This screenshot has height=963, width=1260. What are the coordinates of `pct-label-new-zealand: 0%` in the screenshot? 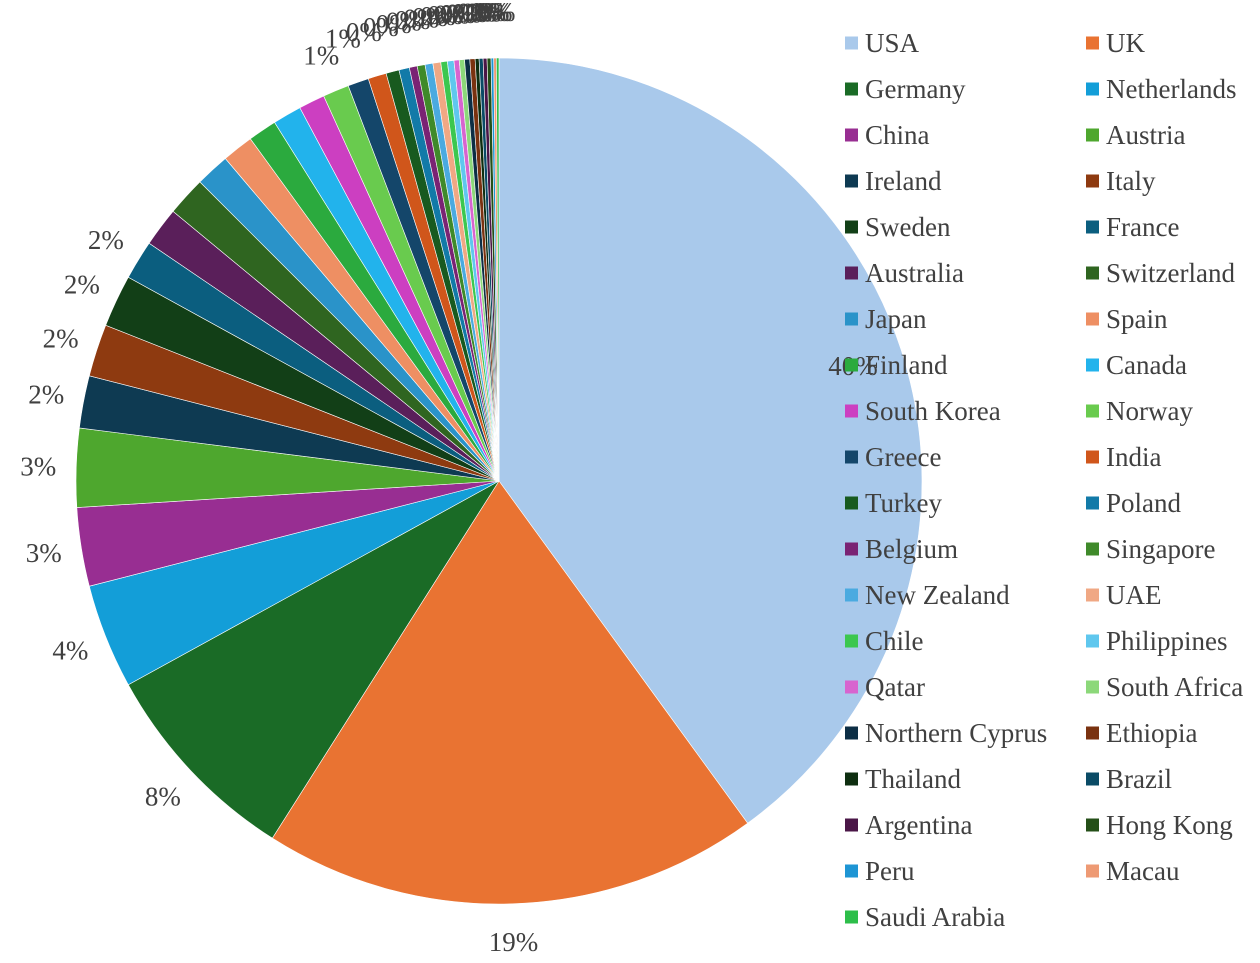 It's located at (421, 19).